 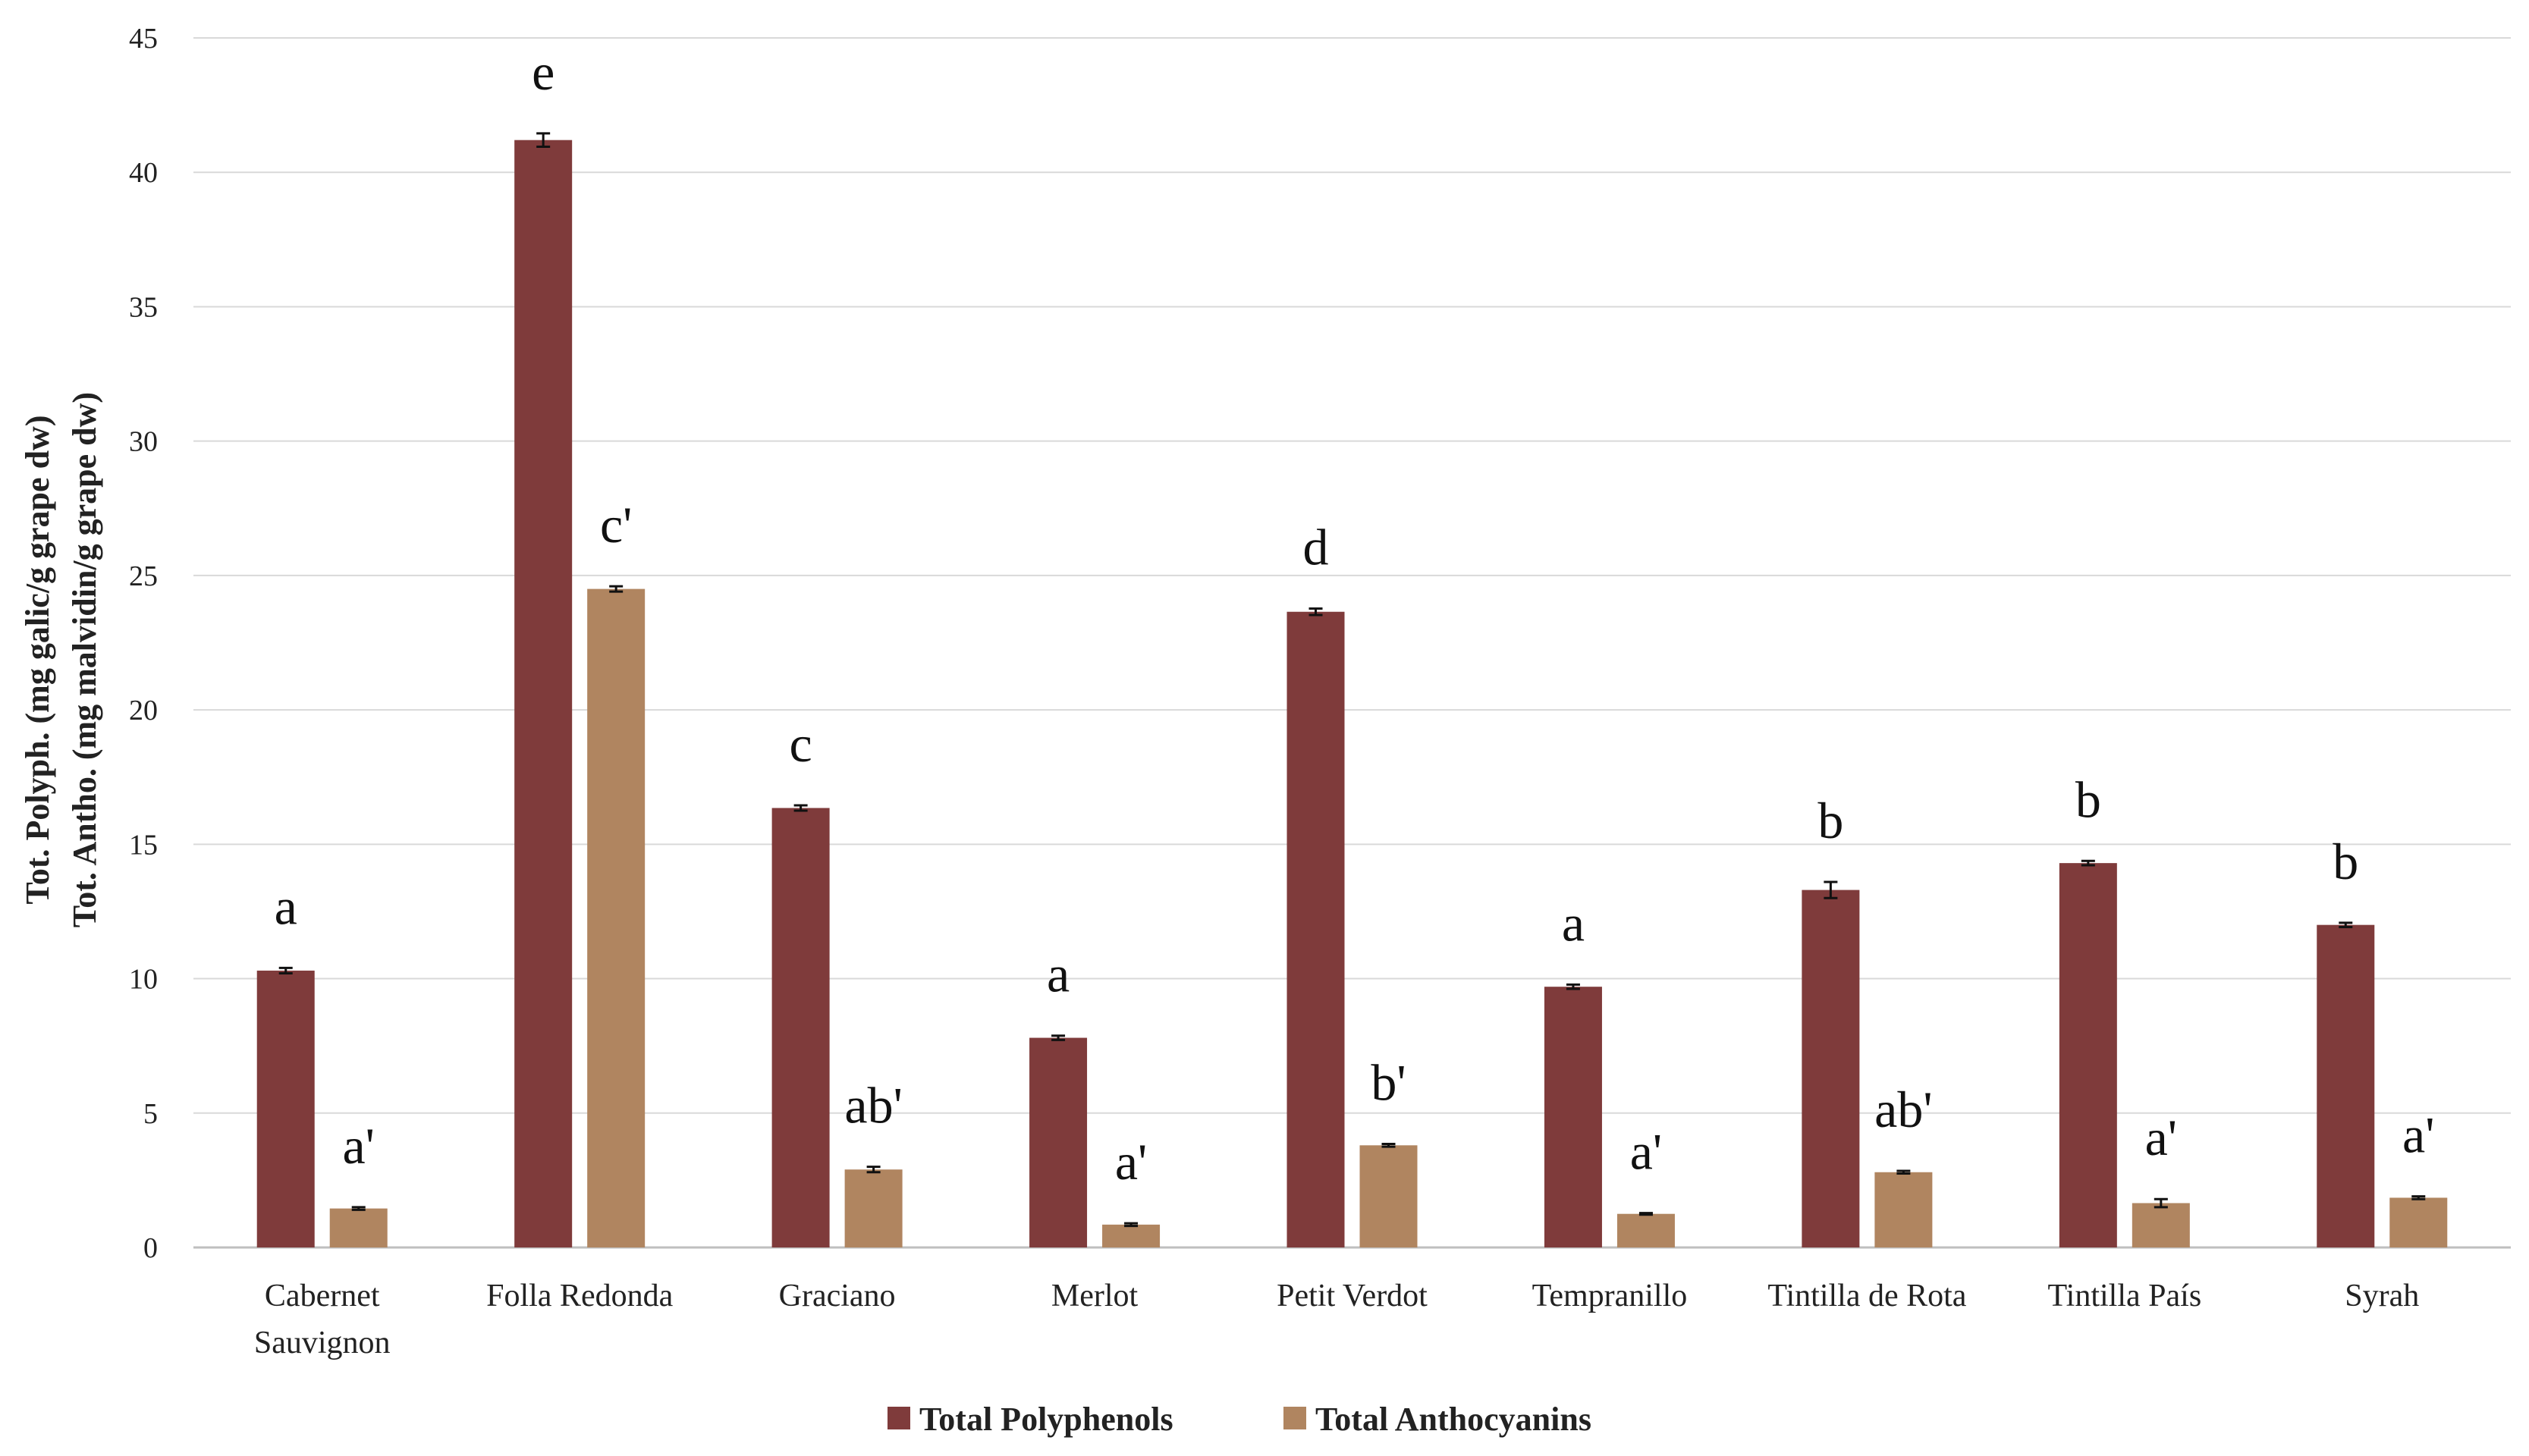 What do you see at coordinates (899, 1418) in the screenshot?
I see `legend-swatch-total-polyphenols` at bounding box center [899, 1418].